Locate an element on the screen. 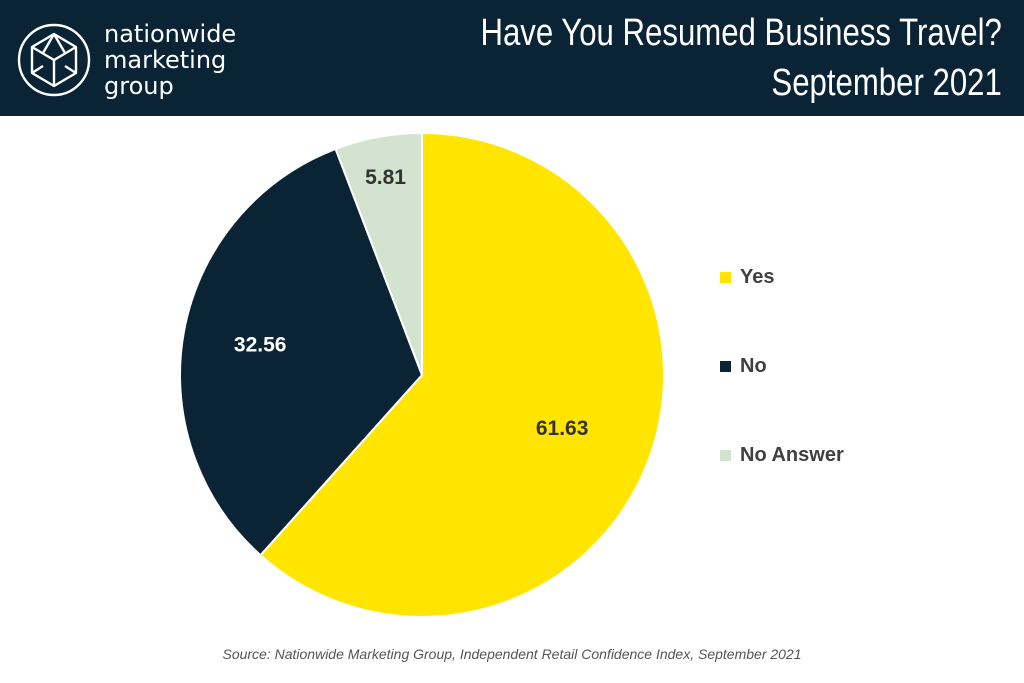  brand-line-3: group is located at coordinates (139, 86).